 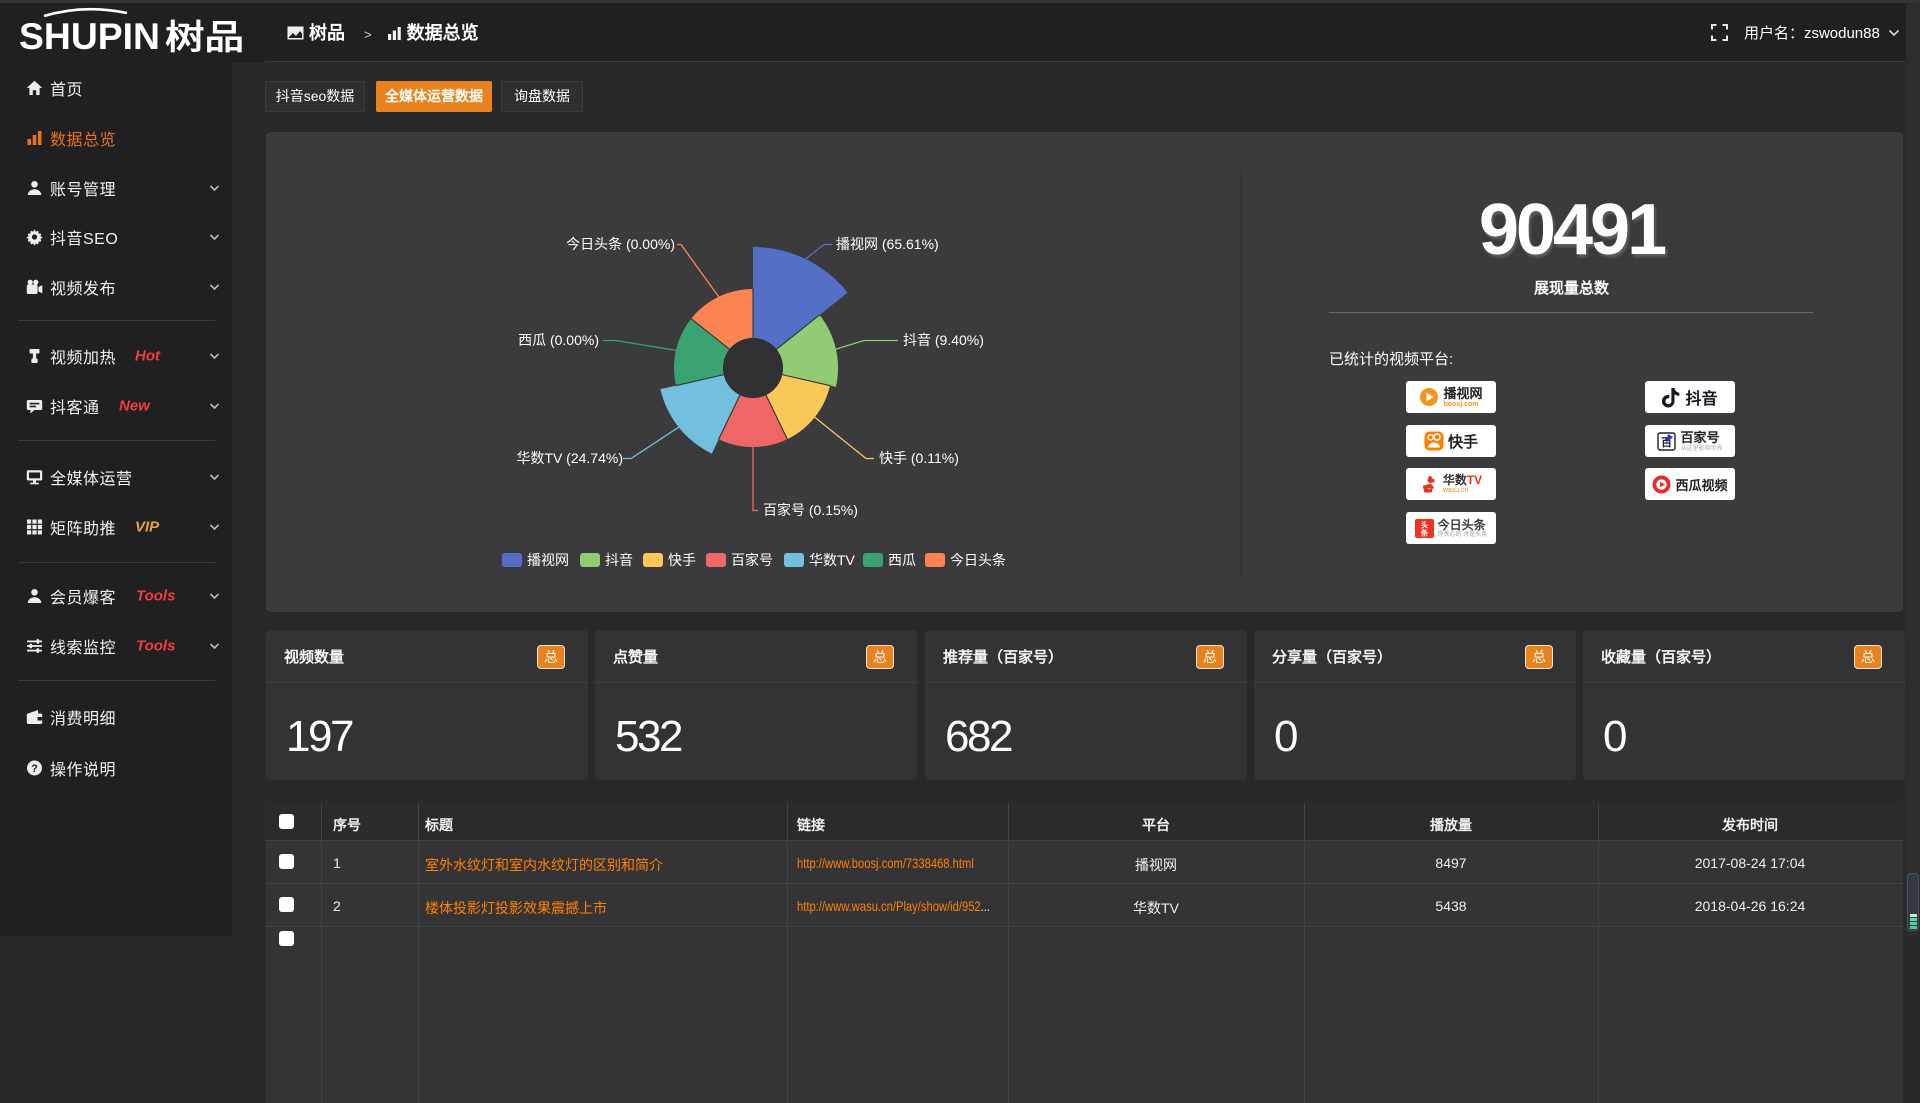 What do you see at coordinates (682, 560) in the screenshot?
I see `svg-text: 快手` at bounding box center [682, 560].